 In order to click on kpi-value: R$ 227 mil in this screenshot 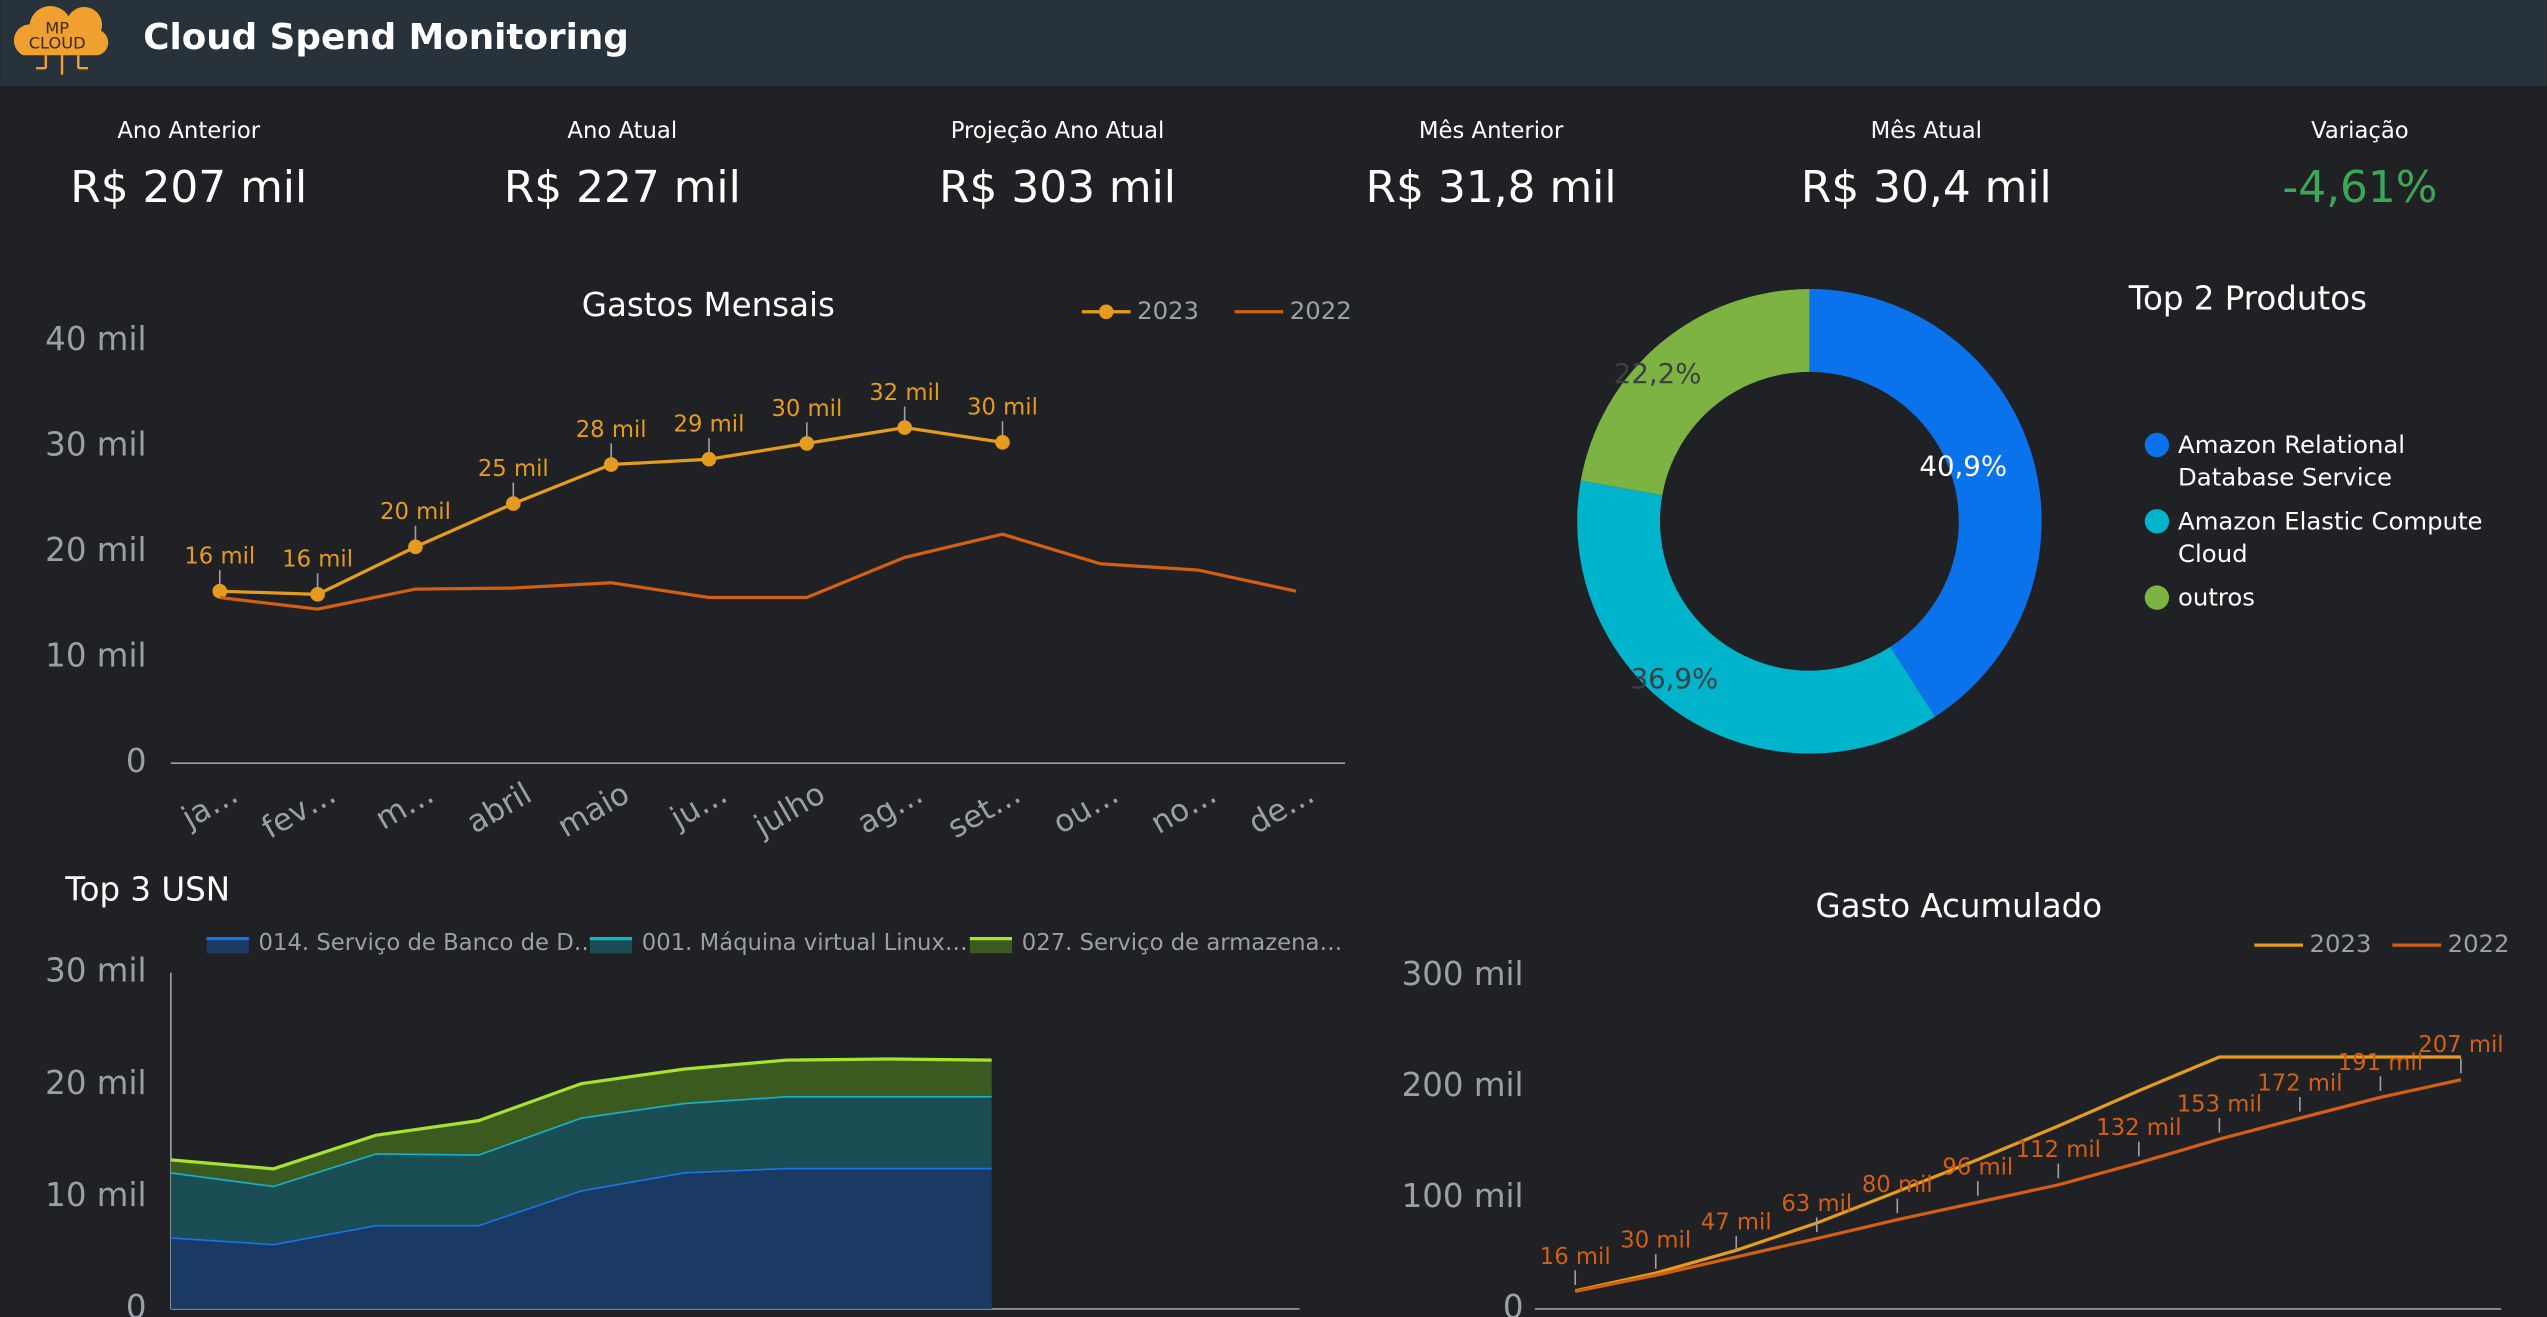, I will do `click(622, 187)`.